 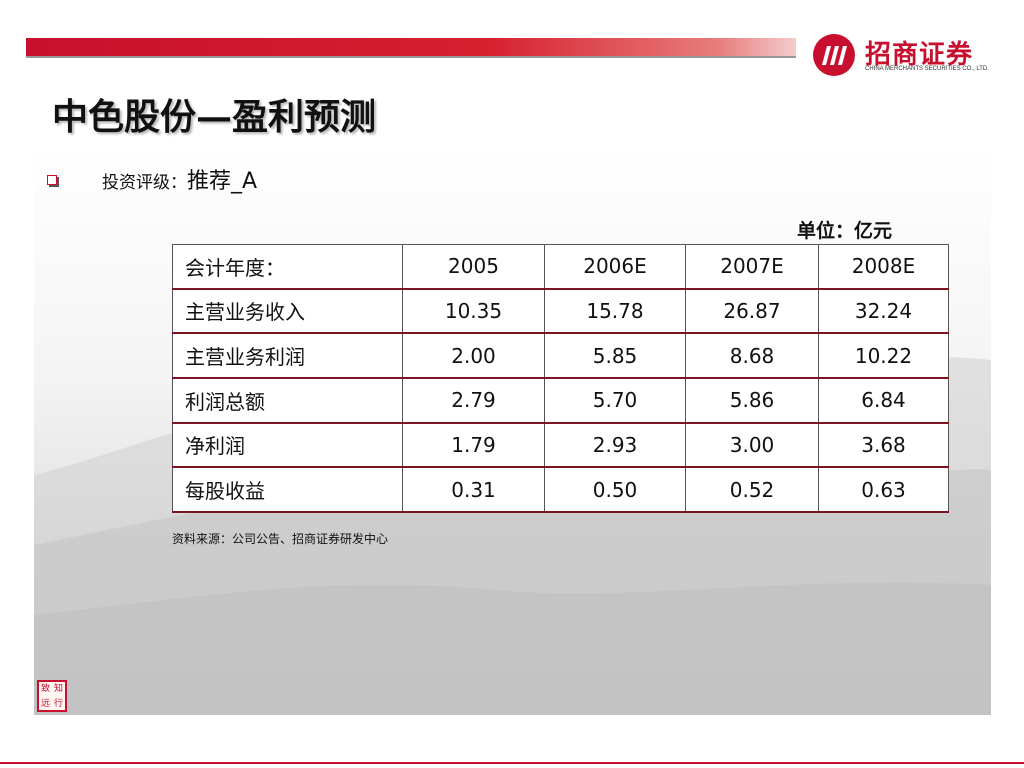 What do you see at coordinates (411, 47) in the screenshot?
I see `header-red-bar` at bounding box center [411, 47].